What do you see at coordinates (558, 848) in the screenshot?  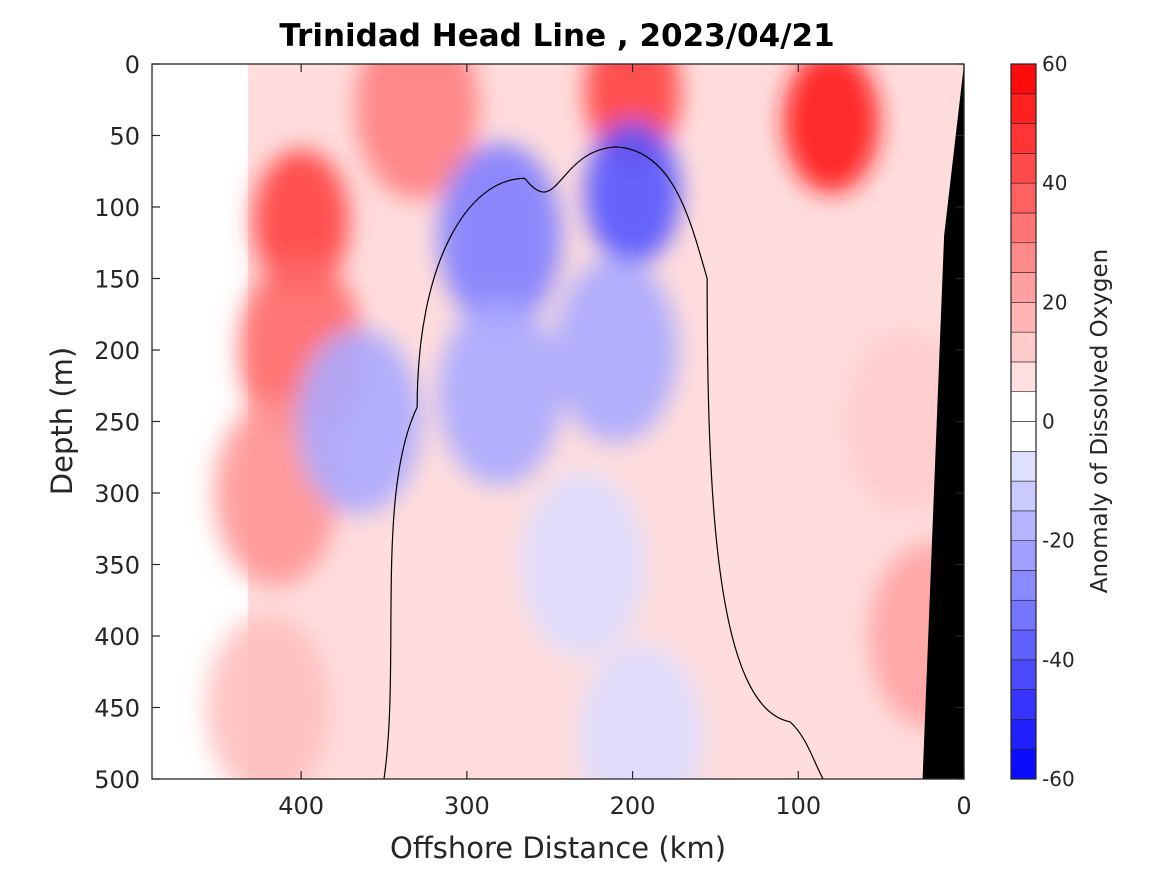 I see `x-axis-label: Offshore Distance (km)` at bounding box center [558, 848].